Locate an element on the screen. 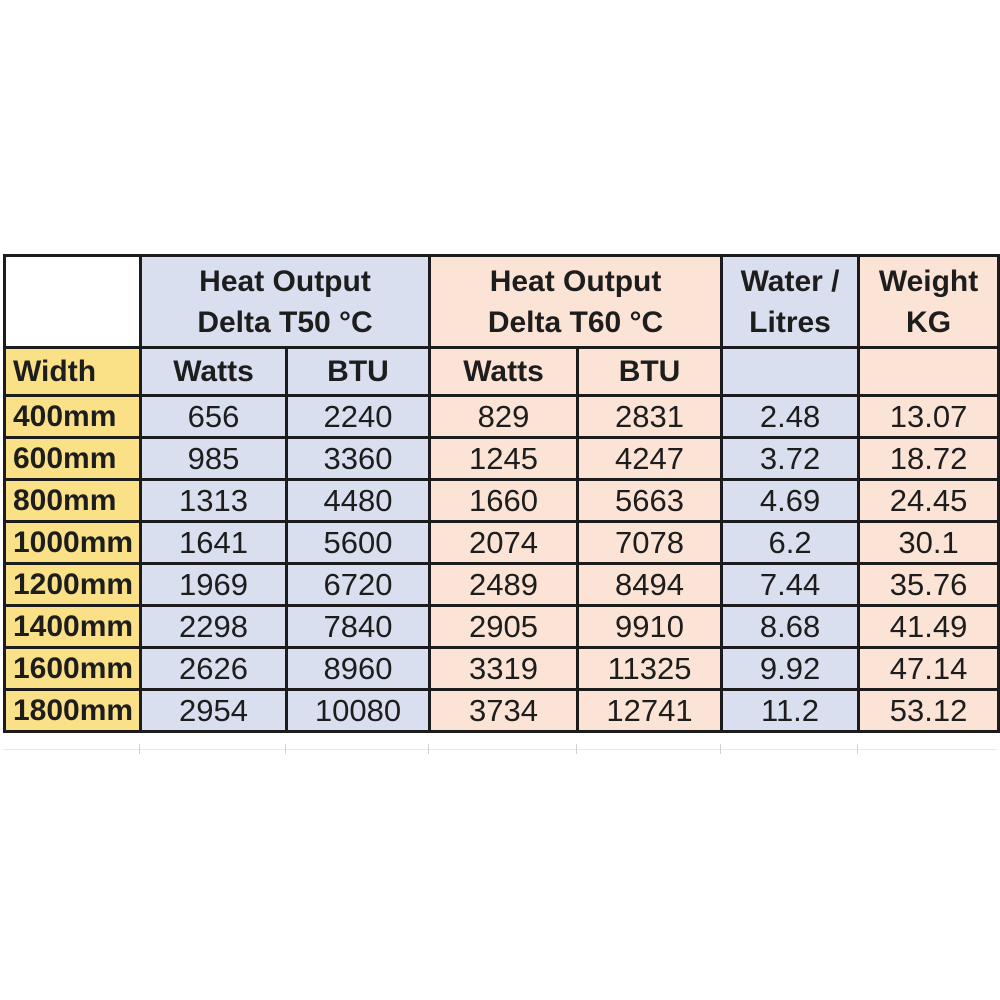 The width and height of the screenshot is (1000, 1000). cell-t60-watts: 2905 is located at coordinates (504, 626).